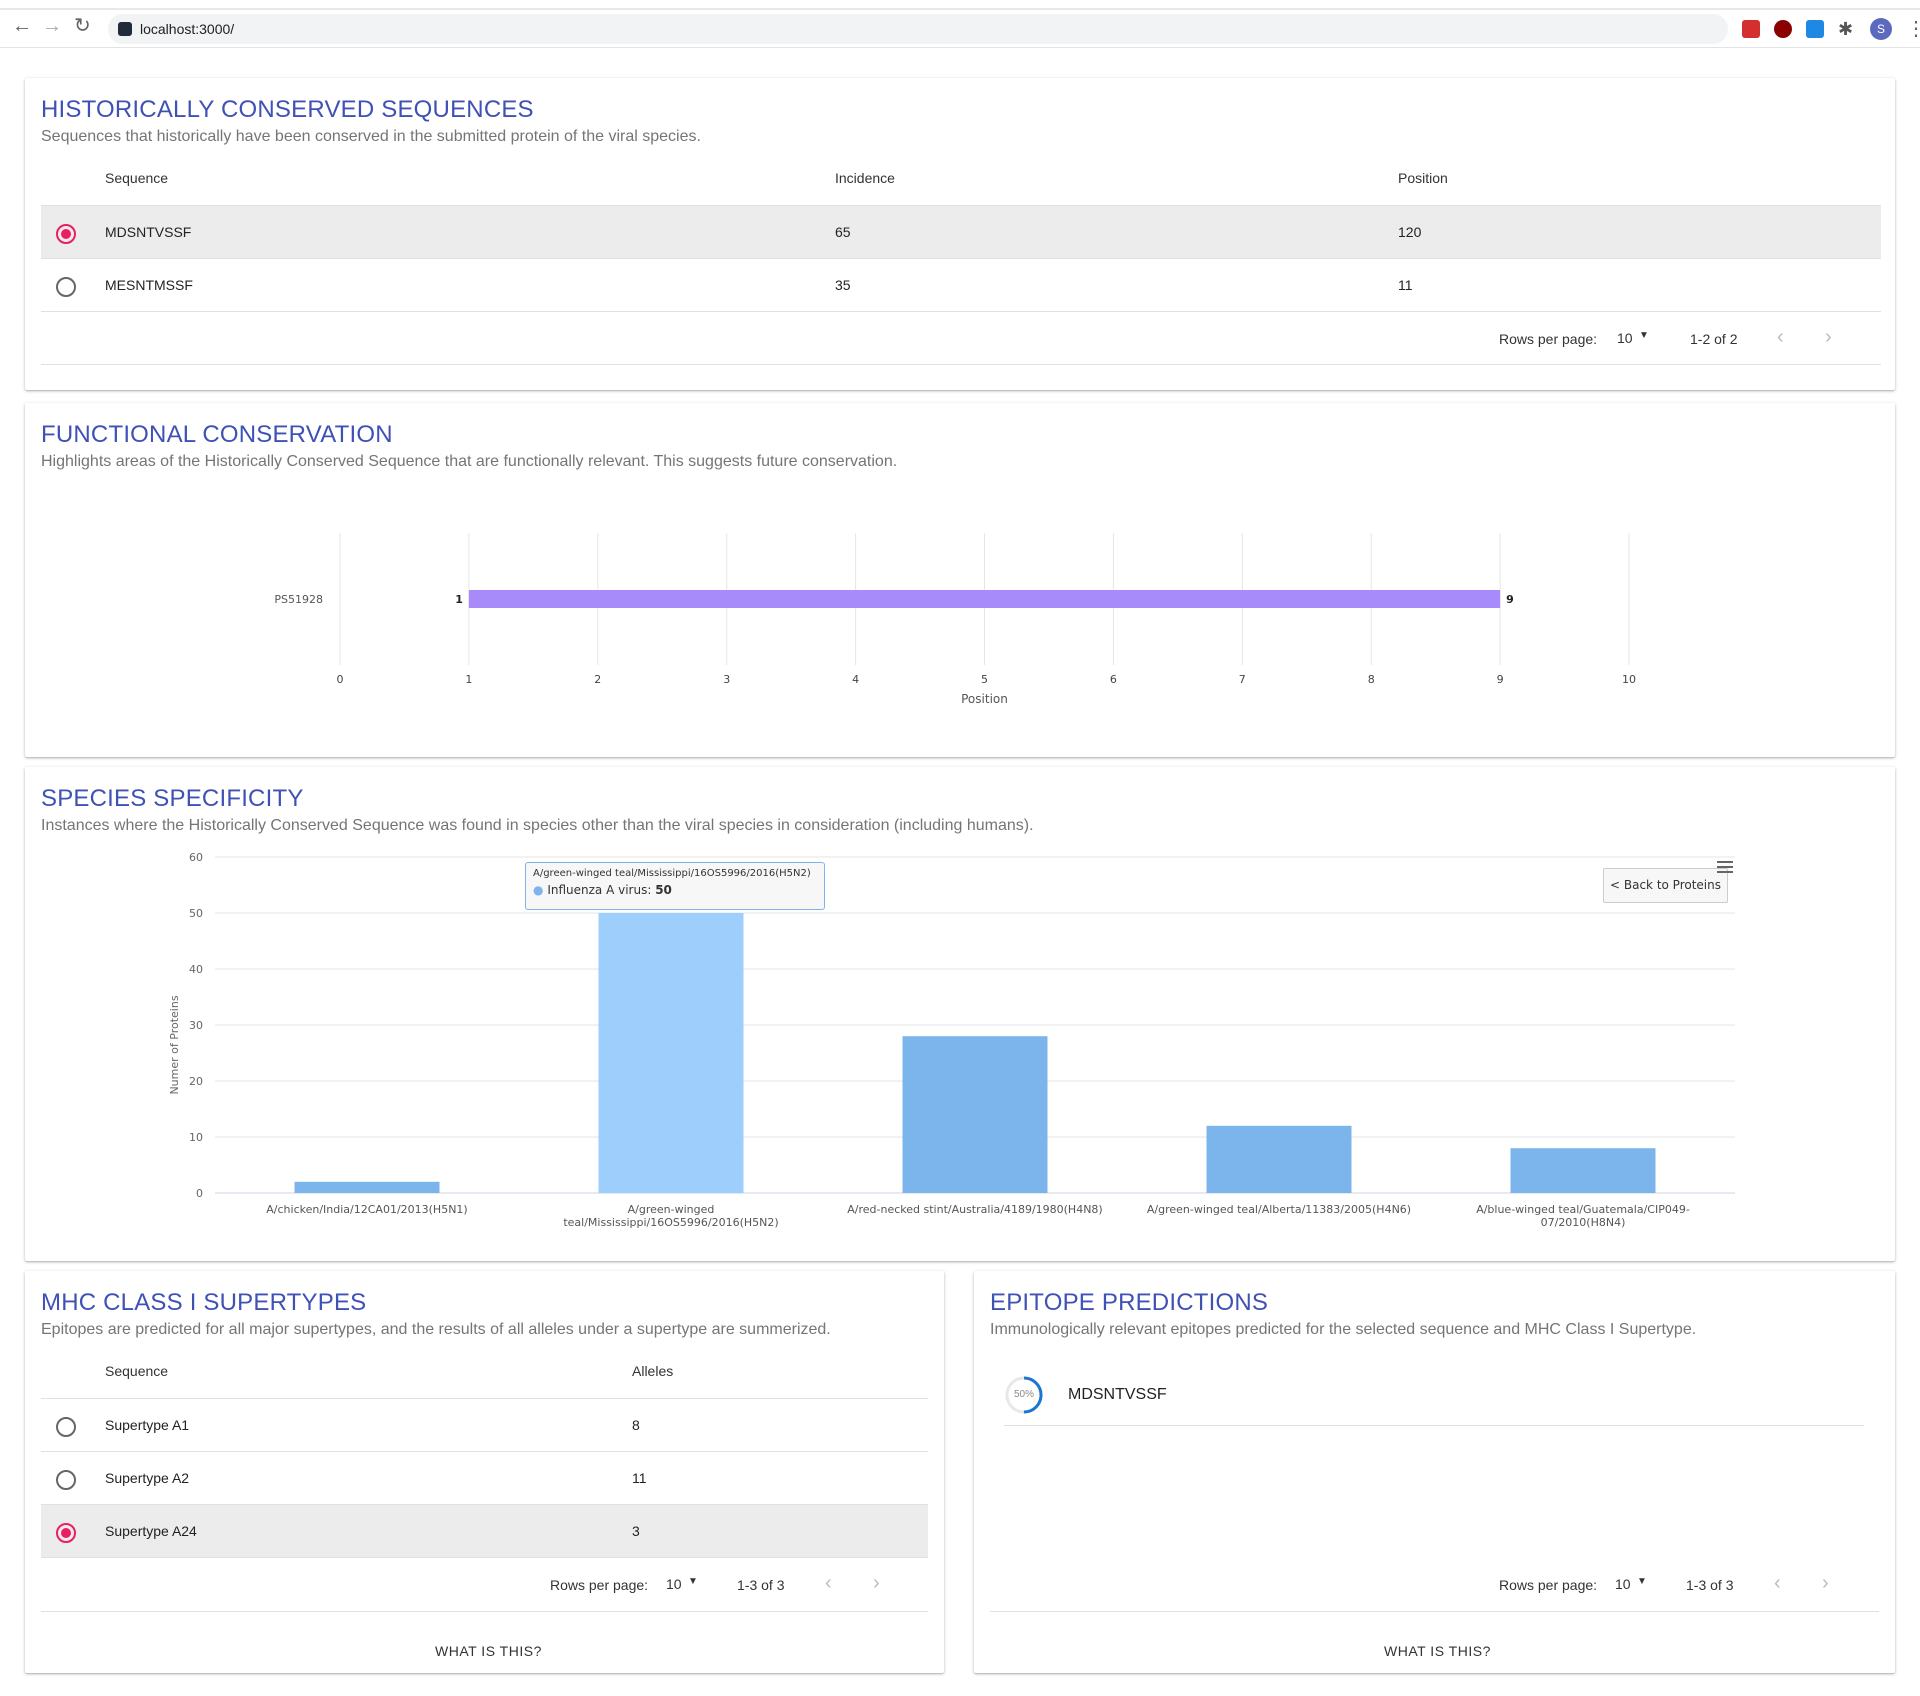  What do you see at coordinates (1881, 29) in the screenshot?
I see `profile-avatar: S` at bounding box center [1881, 29].